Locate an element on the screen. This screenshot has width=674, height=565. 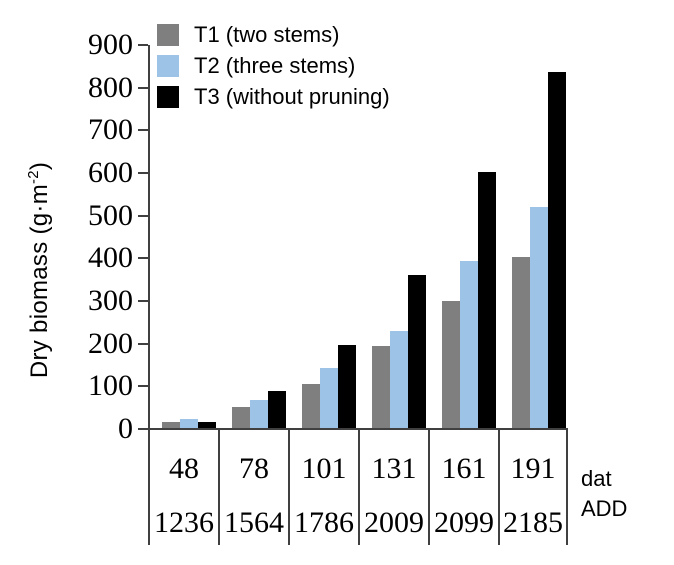
x-label-add-5: 2099 is located at coordinates (464, 522).